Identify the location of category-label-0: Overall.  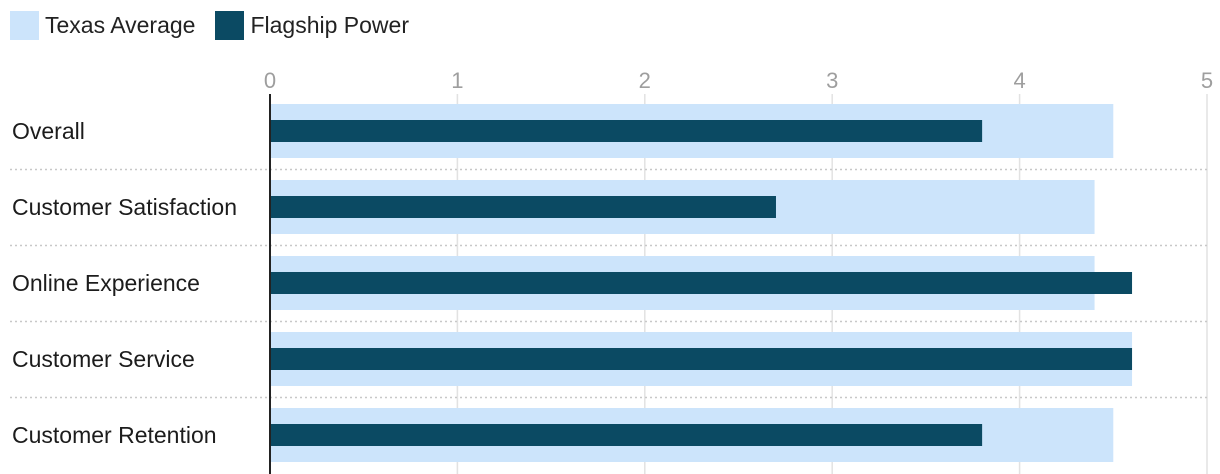
(48, 131).